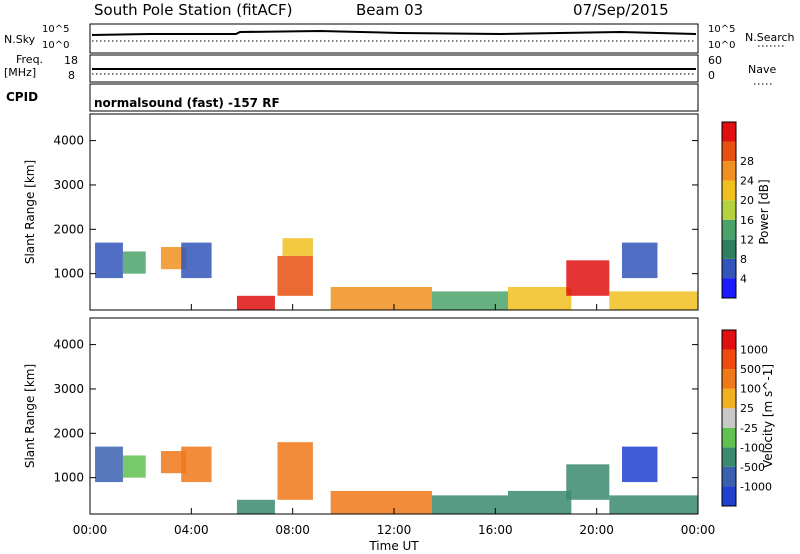  Describe the element at coordinates (746, 418) in the screenshot. I see `velocity-colorbar: 1000 500 100 25 -25 -100 -500 -1000` at that location.